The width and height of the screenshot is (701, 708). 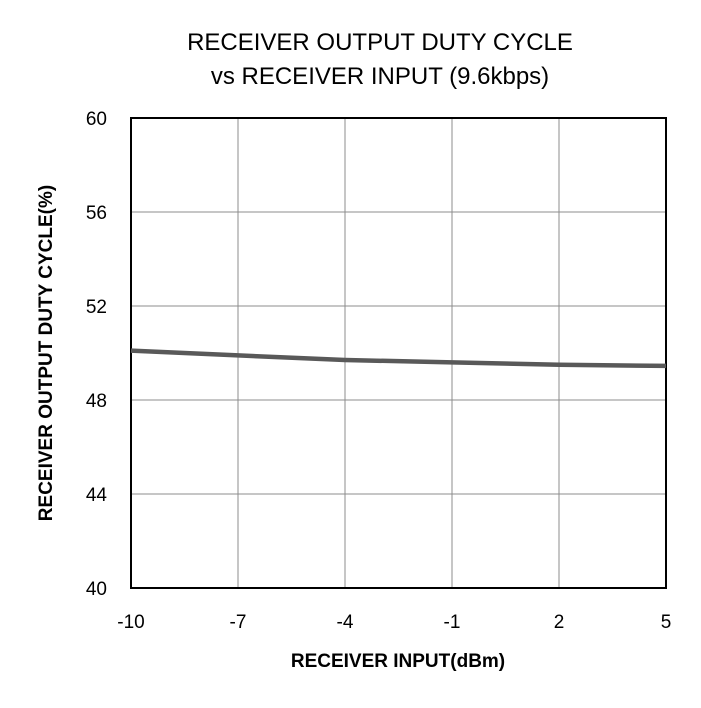 I want to click on x-tick-label: -1, so click(x=452, y=622).